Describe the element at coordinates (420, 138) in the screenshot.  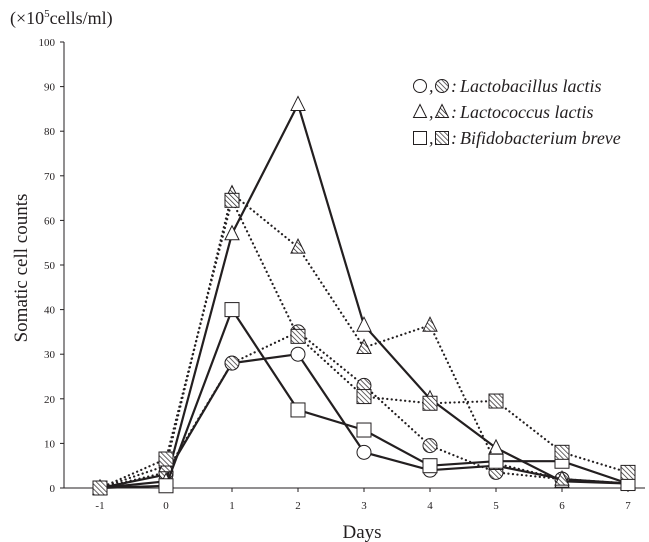
I see `legend-marker-open-square` at that location.